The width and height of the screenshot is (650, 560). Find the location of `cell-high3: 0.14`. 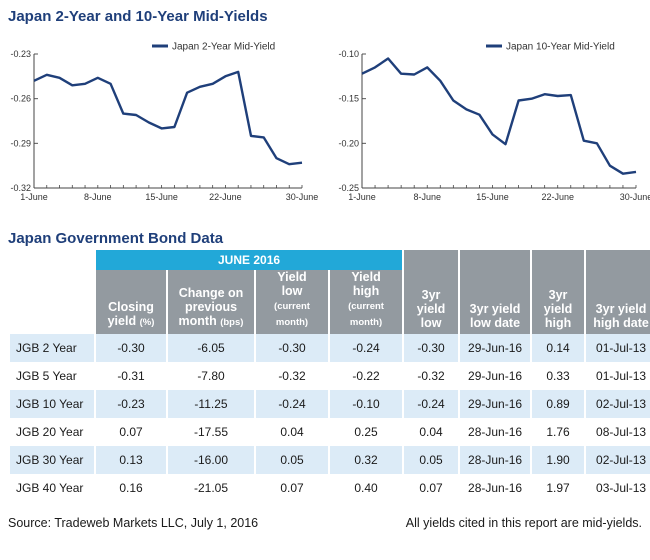

cell-high3: 0.14 is located at coordinates (558, 348).